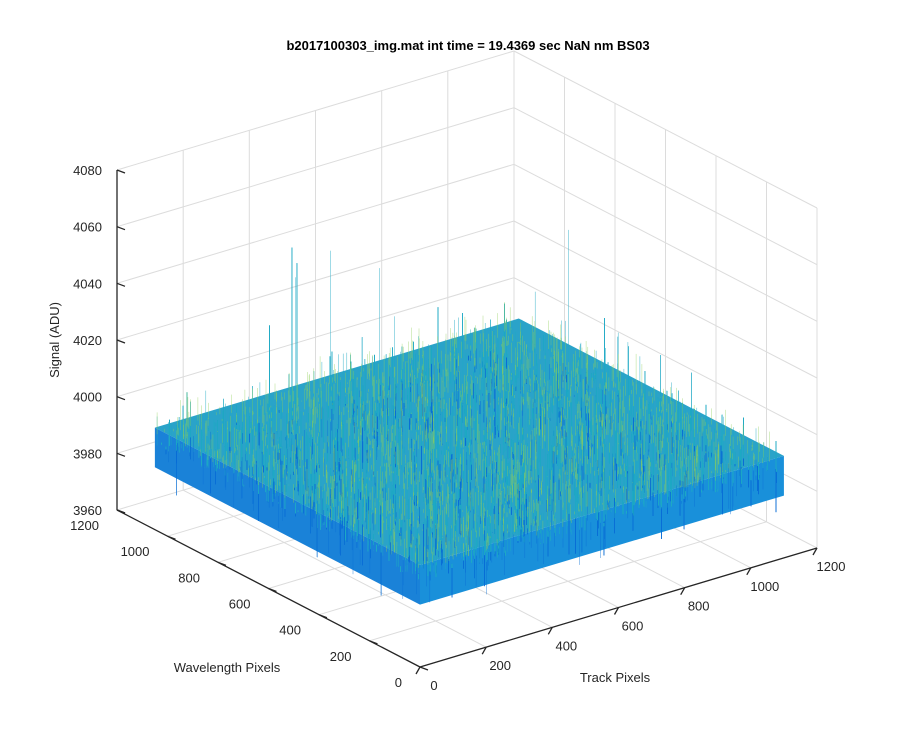  I want to click on z-axis-label: Signal (ADU), so click(54, 340).